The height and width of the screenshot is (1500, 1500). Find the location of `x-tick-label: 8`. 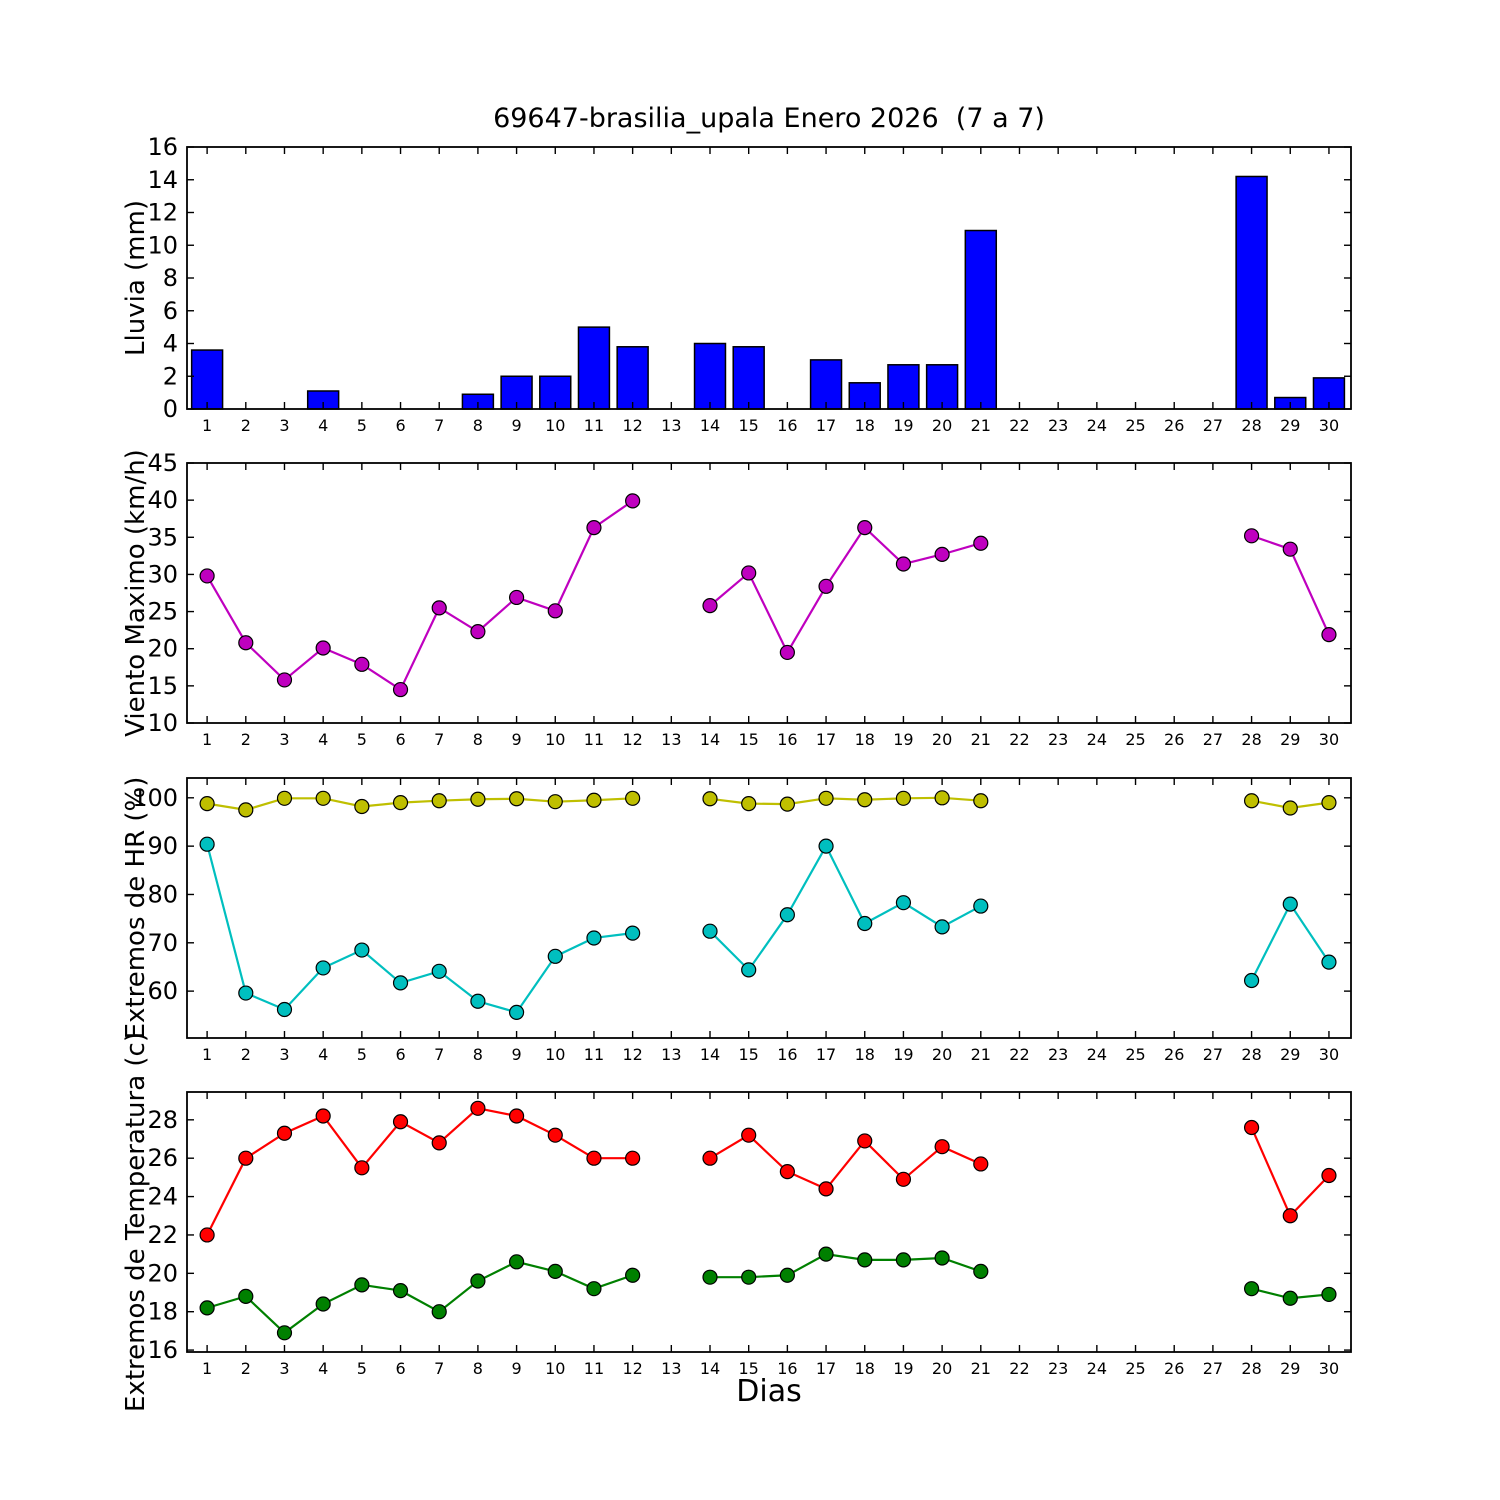

x-tick-label: 8 is located at coordinates (478, 739).